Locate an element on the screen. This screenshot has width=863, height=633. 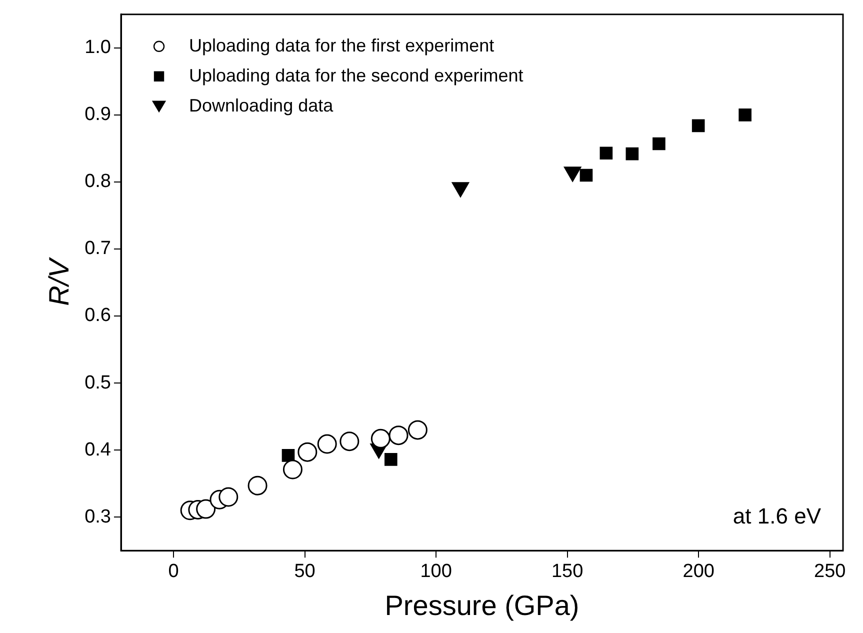
y-tick-label: 1.0 is located at coordinates (98, 47).